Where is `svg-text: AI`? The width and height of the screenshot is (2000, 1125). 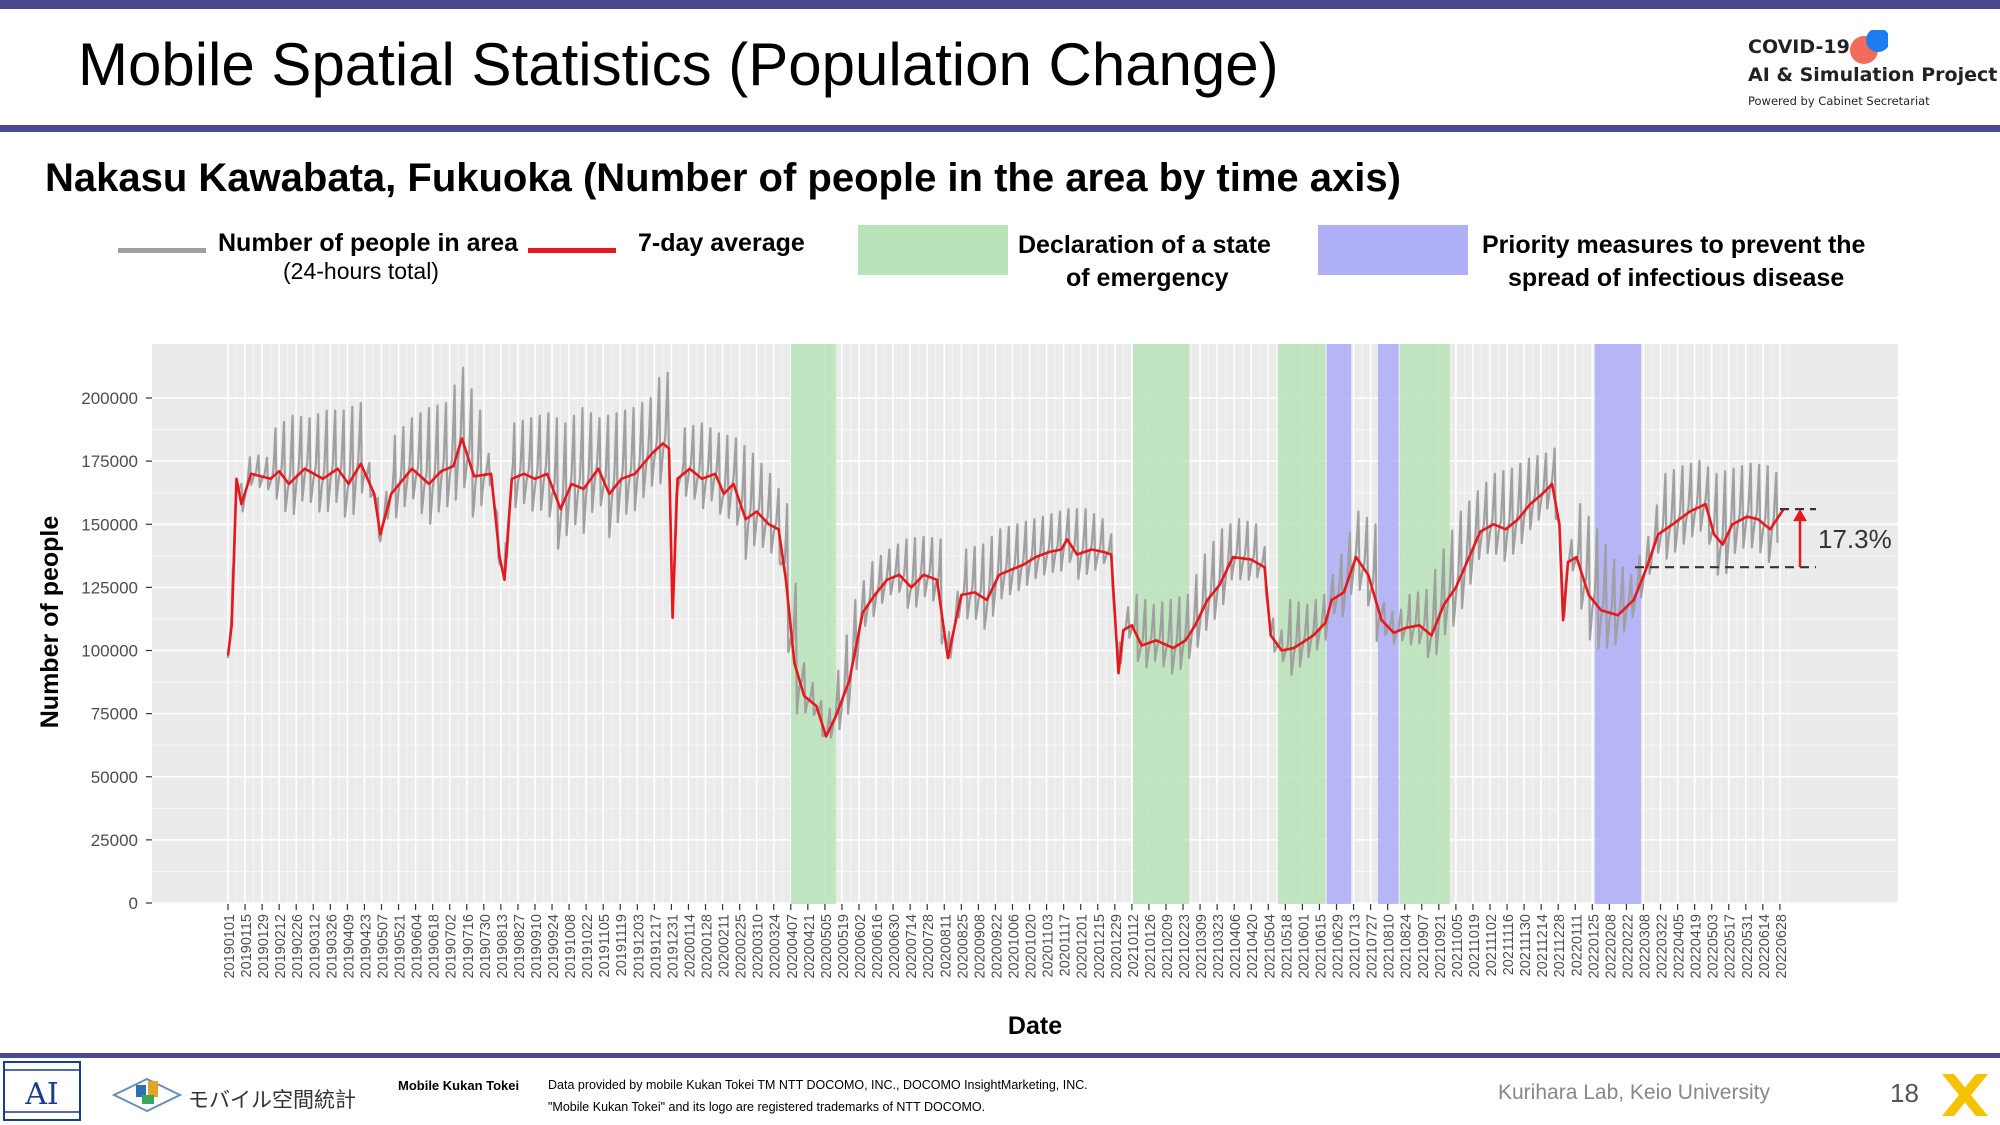
svg-text: AI is located at coordinates (41, 1094).